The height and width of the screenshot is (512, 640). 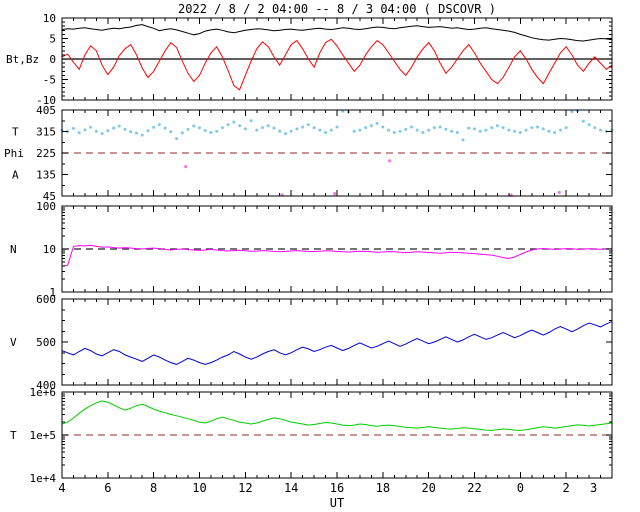 What do you see at coordinates (49, 80) in the screenshot?
I see `y-tick-label: -5` at bounding box center [49, 80].